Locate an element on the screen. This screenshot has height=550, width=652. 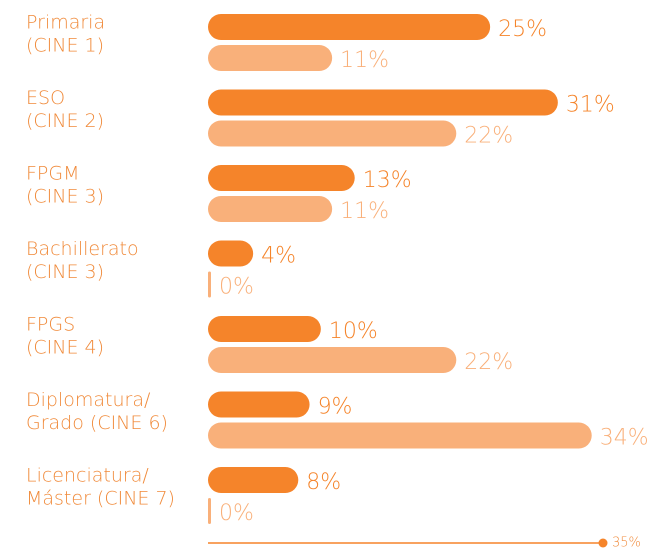
value-label: 31% is located at coordinates (590, 105).